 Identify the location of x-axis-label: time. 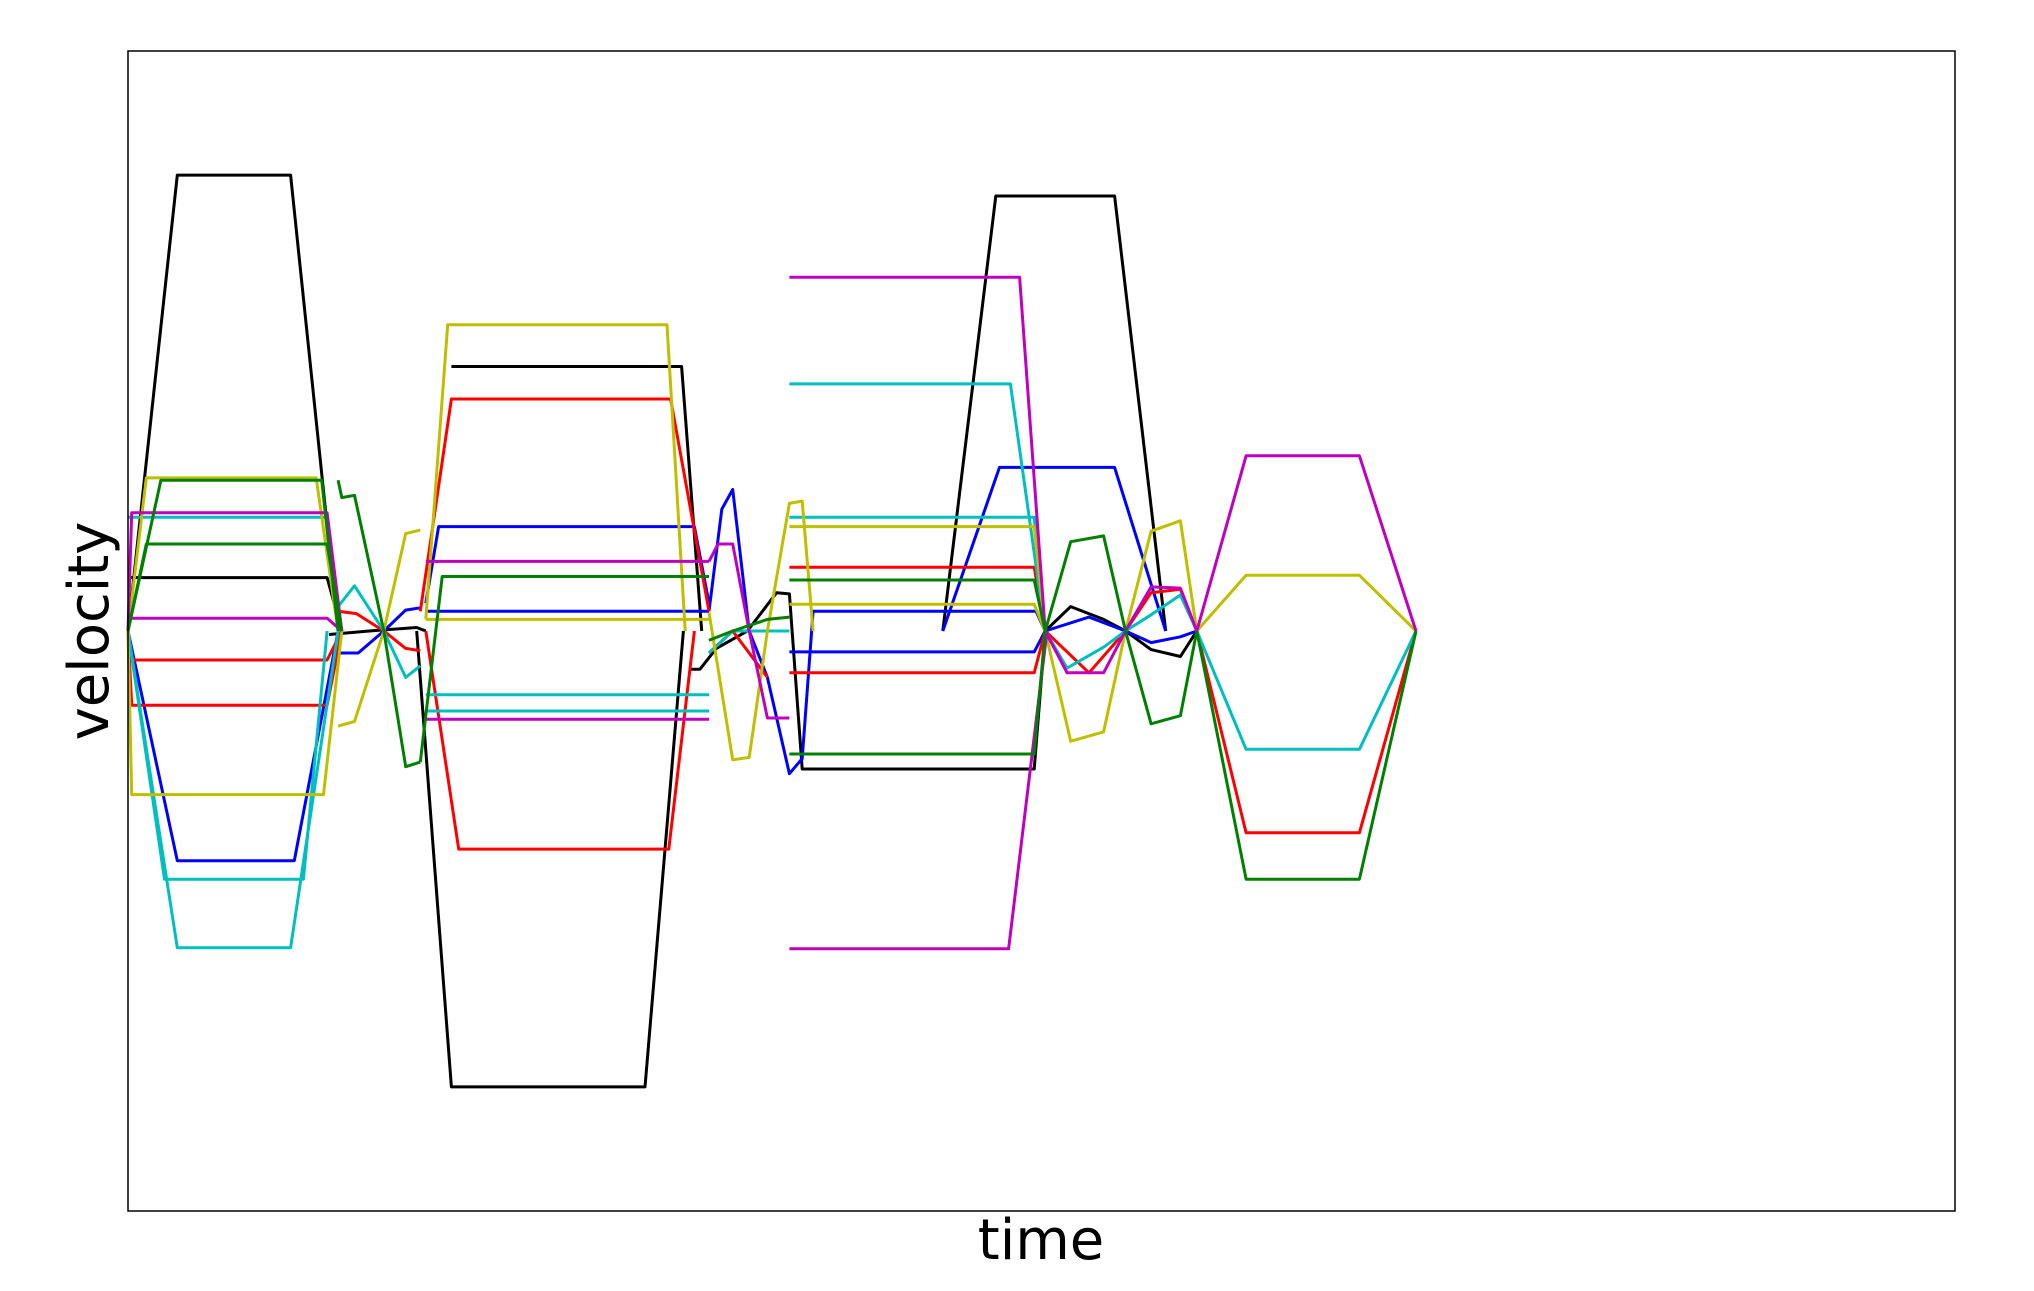
(1041, 1240).